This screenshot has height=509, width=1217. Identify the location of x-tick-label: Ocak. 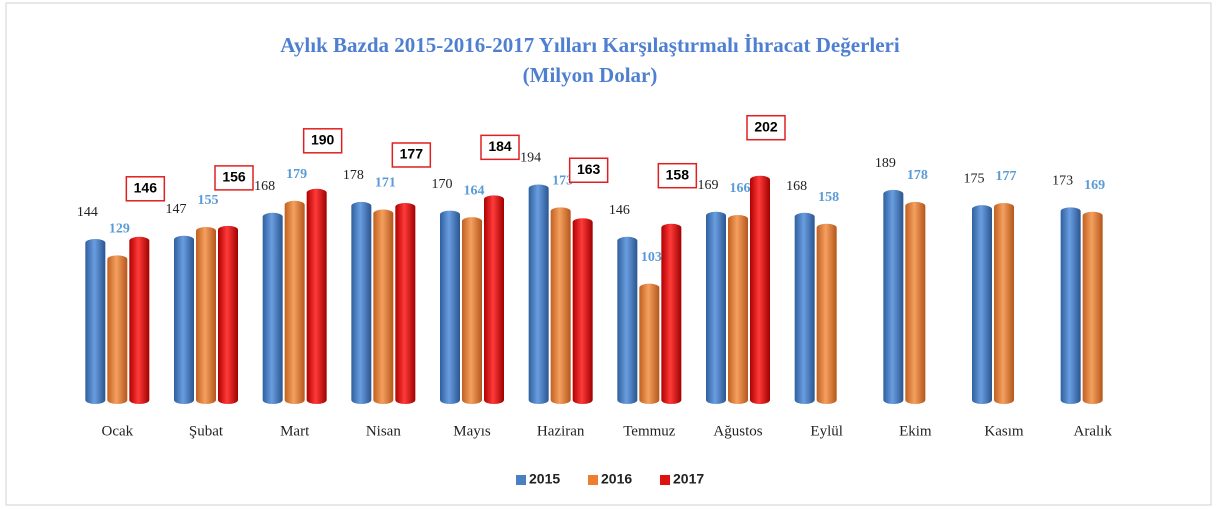
(118, 431).